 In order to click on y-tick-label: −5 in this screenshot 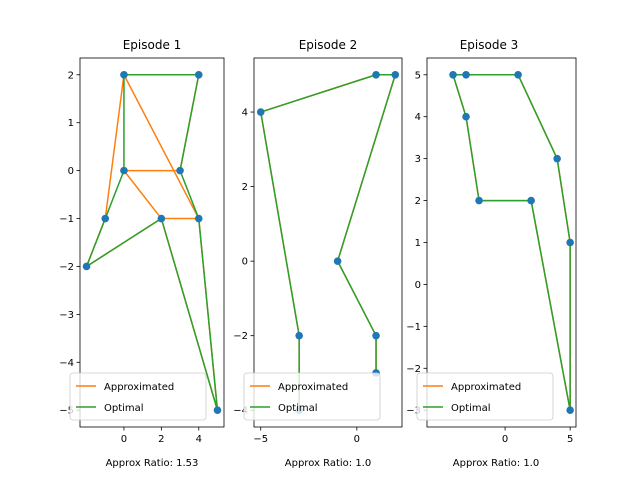, I will do `click(66, 411)`.